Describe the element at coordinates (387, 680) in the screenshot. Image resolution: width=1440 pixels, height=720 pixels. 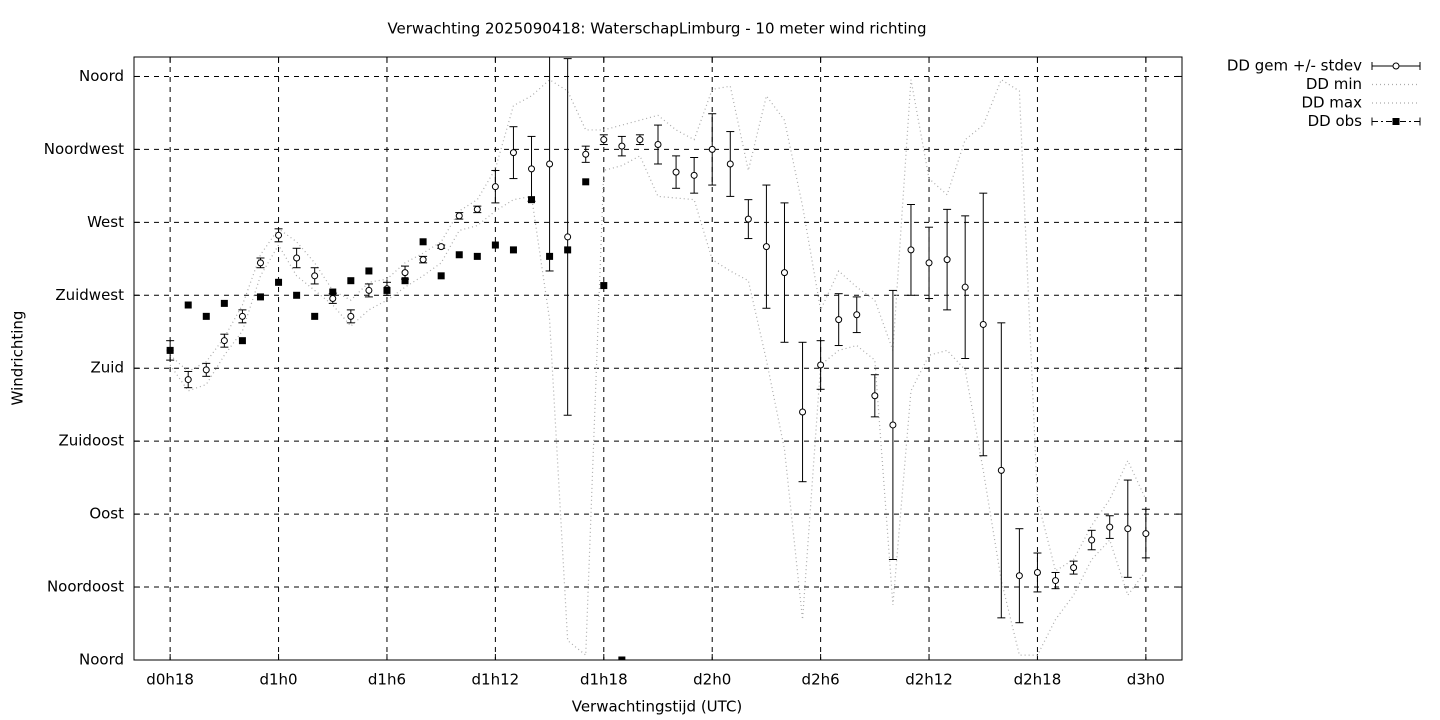
I see `x-tick-label: d1h6` at that location.